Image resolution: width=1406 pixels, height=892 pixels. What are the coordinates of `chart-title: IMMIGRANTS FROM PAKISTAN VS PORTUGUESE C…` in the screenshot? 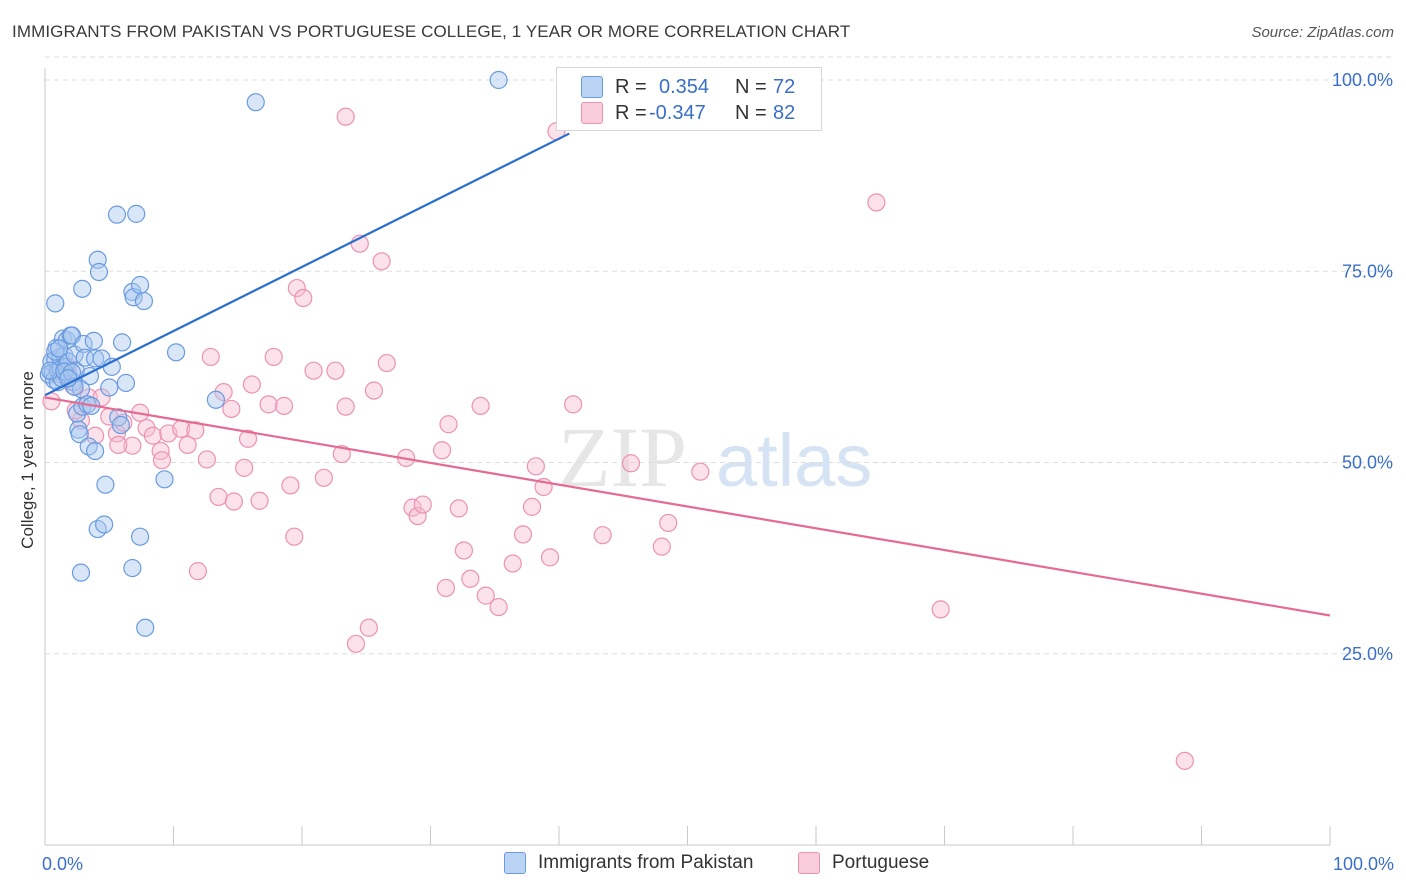 It's located at (431, 31).